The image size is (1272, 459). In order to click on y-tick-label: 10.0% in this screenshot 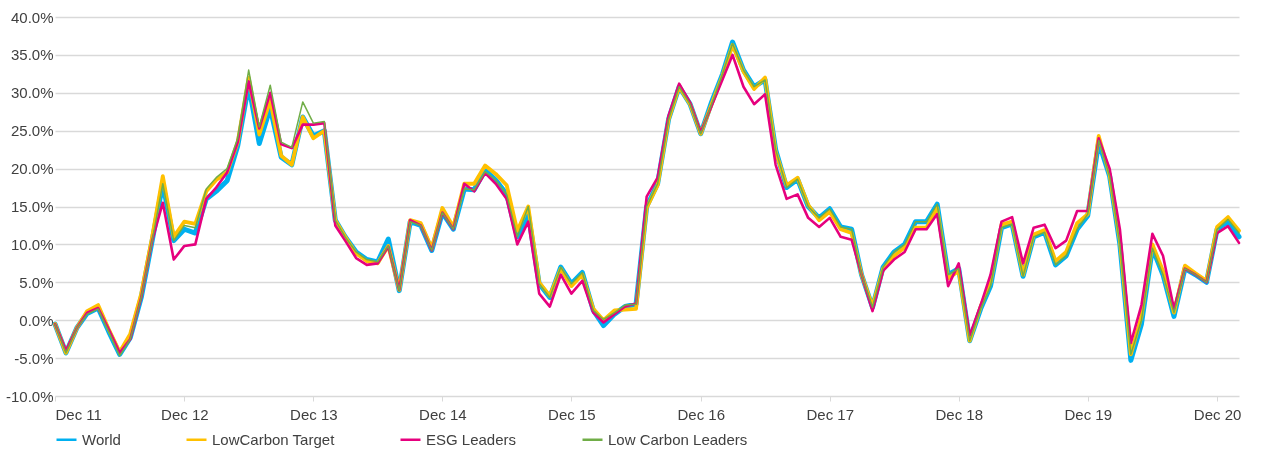, I will do `click(32, 244)`.